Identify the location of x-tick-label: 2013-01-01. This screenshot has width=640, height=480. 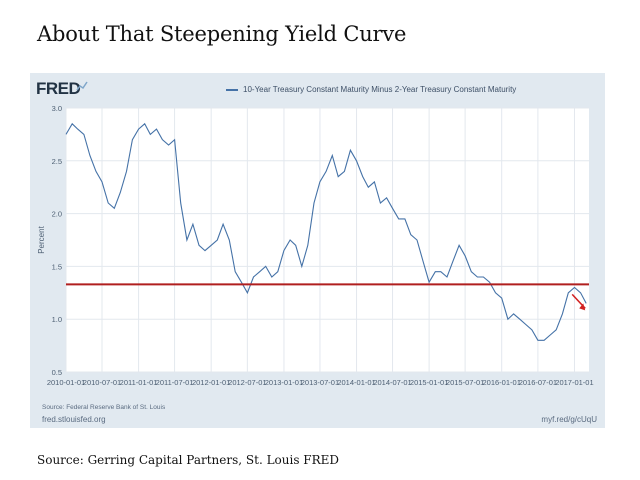
(284, 382).